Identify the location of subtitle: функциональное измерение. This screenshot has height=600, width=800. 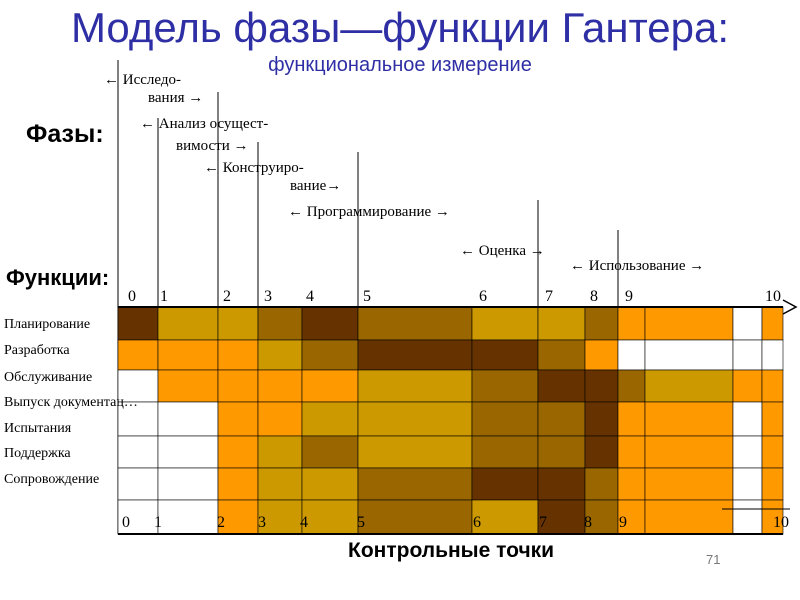
(400, 65).